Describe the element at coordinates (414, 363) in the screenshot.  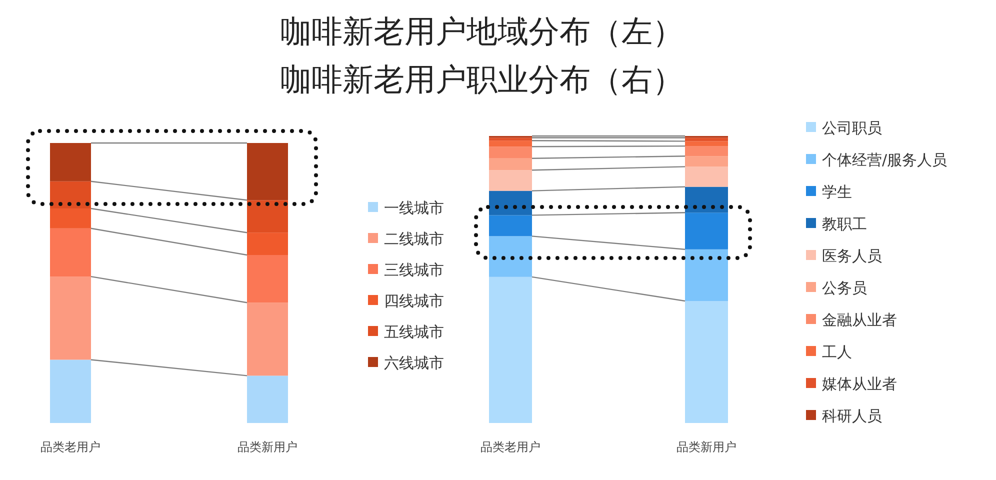
I see `legend-label: 六线城市` at that location.